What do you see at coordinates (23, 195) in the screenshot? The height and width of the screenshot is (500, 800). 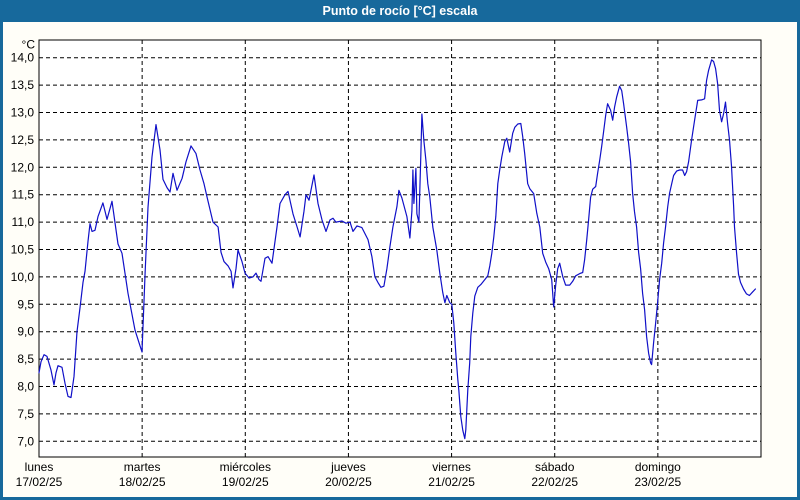 I see `y-tick-label: 11,5` at bounding box center [23, 195].